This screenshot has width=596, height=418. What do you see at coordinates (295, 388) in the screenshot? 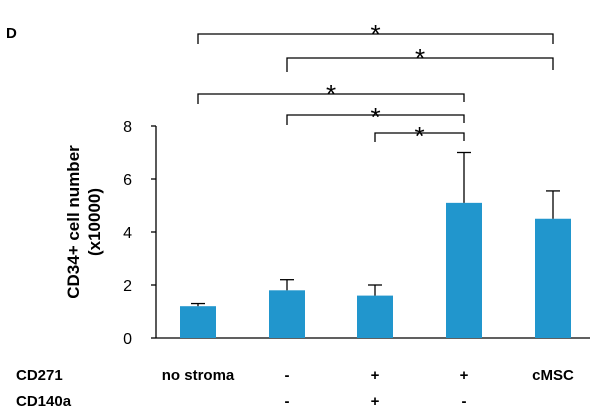
I see `condition-table: CD271 no stroma - + + cMSC CD140a - + -` at bounding box center [295, 388].